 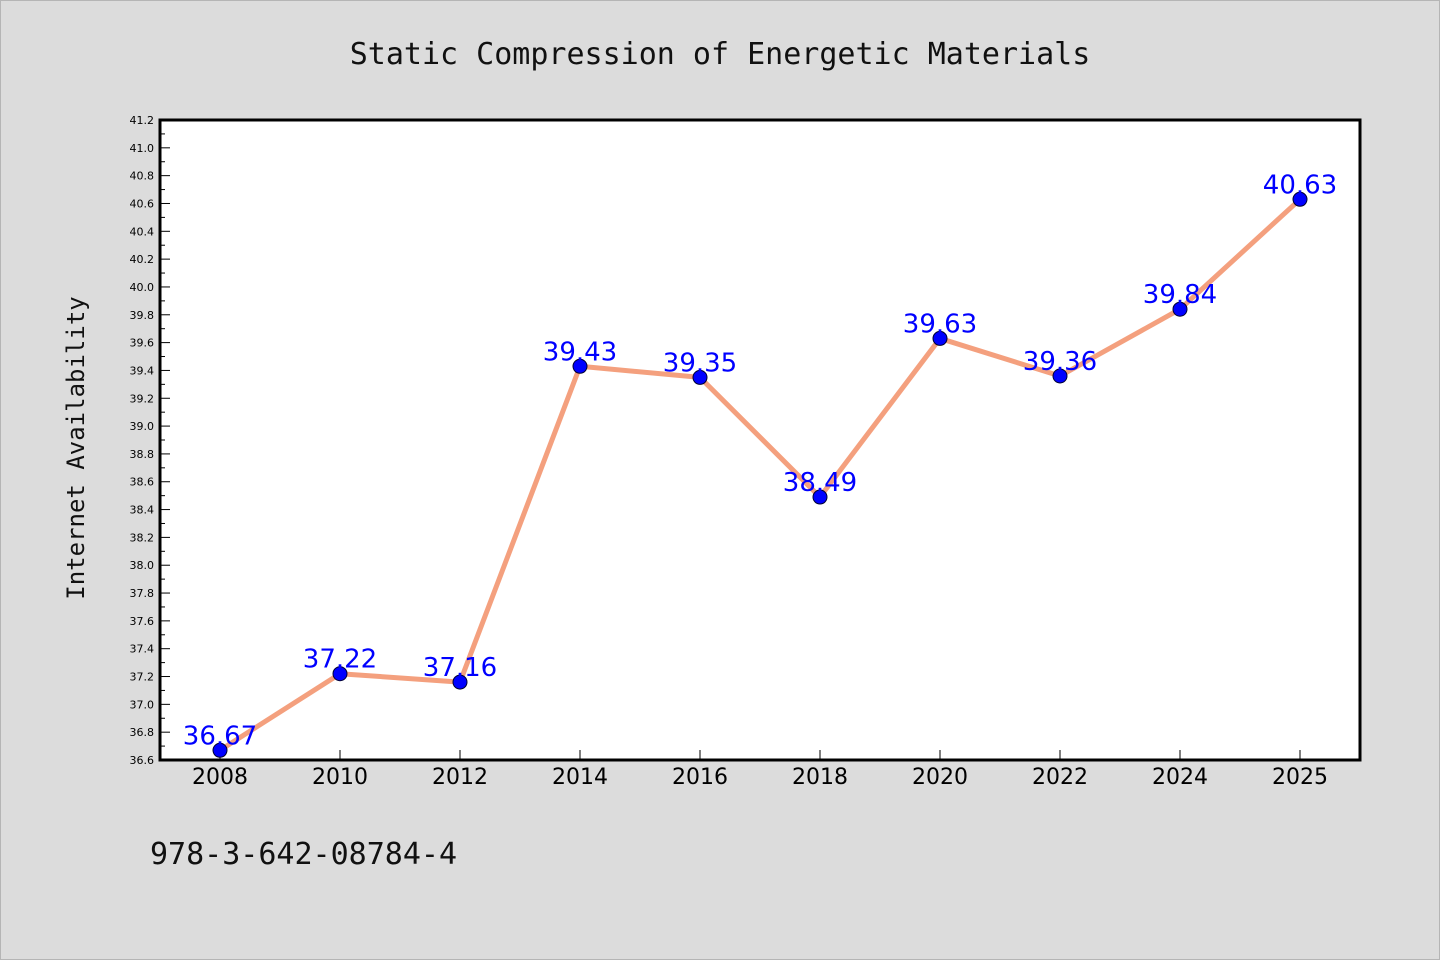 I want to click on y-tick-label: 40.0, so click(x=142, y=287).